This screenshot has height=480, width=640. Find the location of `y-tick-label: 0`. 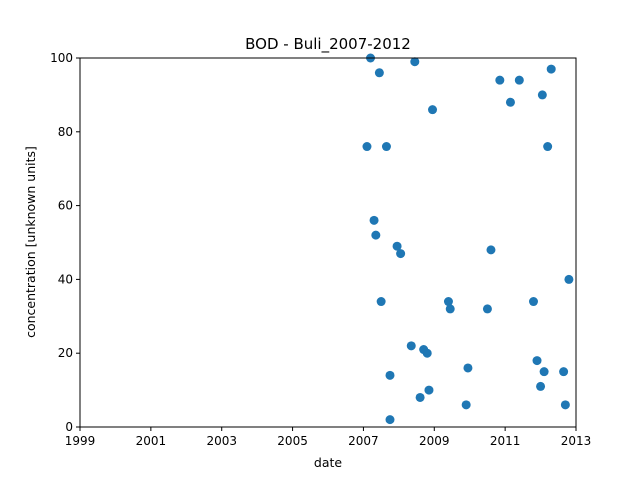

y-tick-label: 0 is located at coordinates (69, 427).